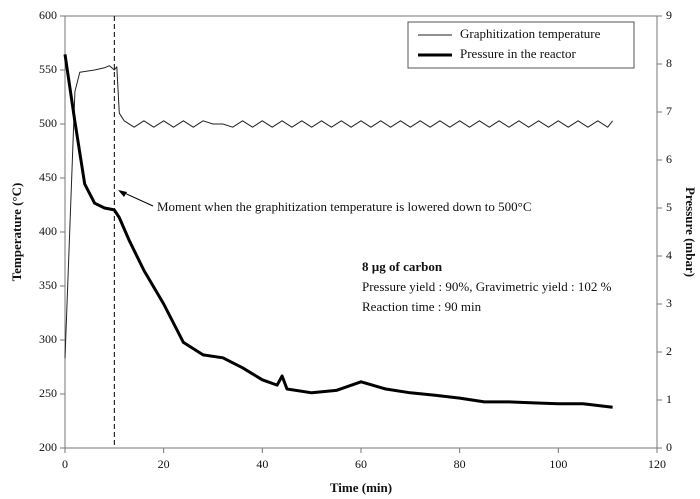 The height and width of the screenshot is (499, 700). What do you see at coordinates (48, 393) in the screenshot?
I see `y-tick-label: 250` at bounding box center [48, 393].